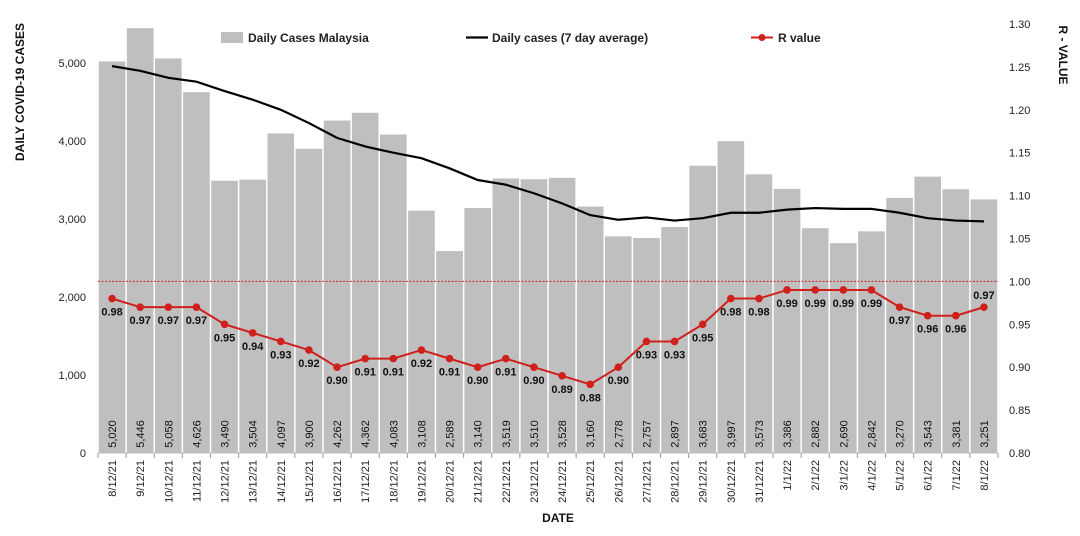  Describe the element at coordinates (647, 481) in the screenshot. I see `x-tick-label-19: 27/12/21` at that location.